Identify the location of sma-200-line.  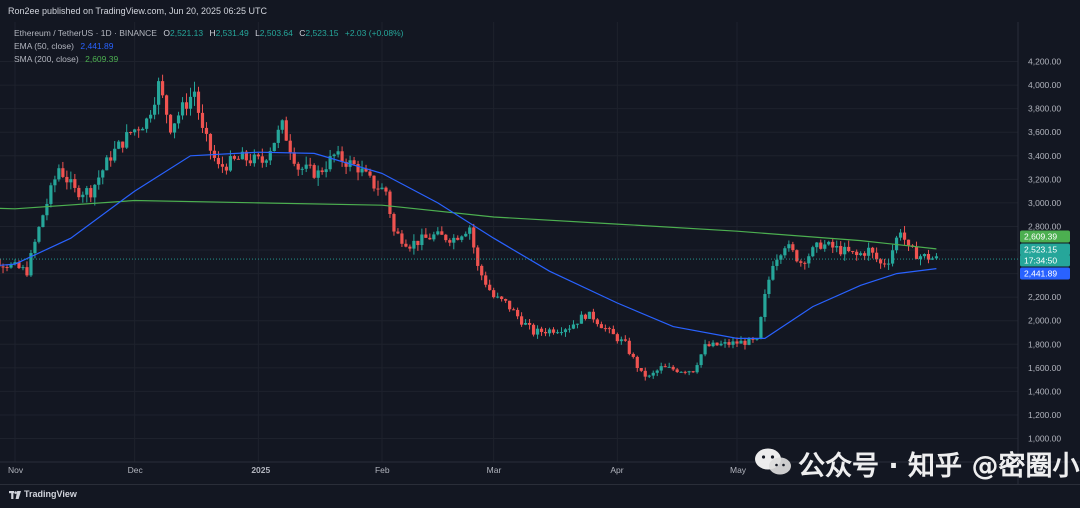
(468, 224).